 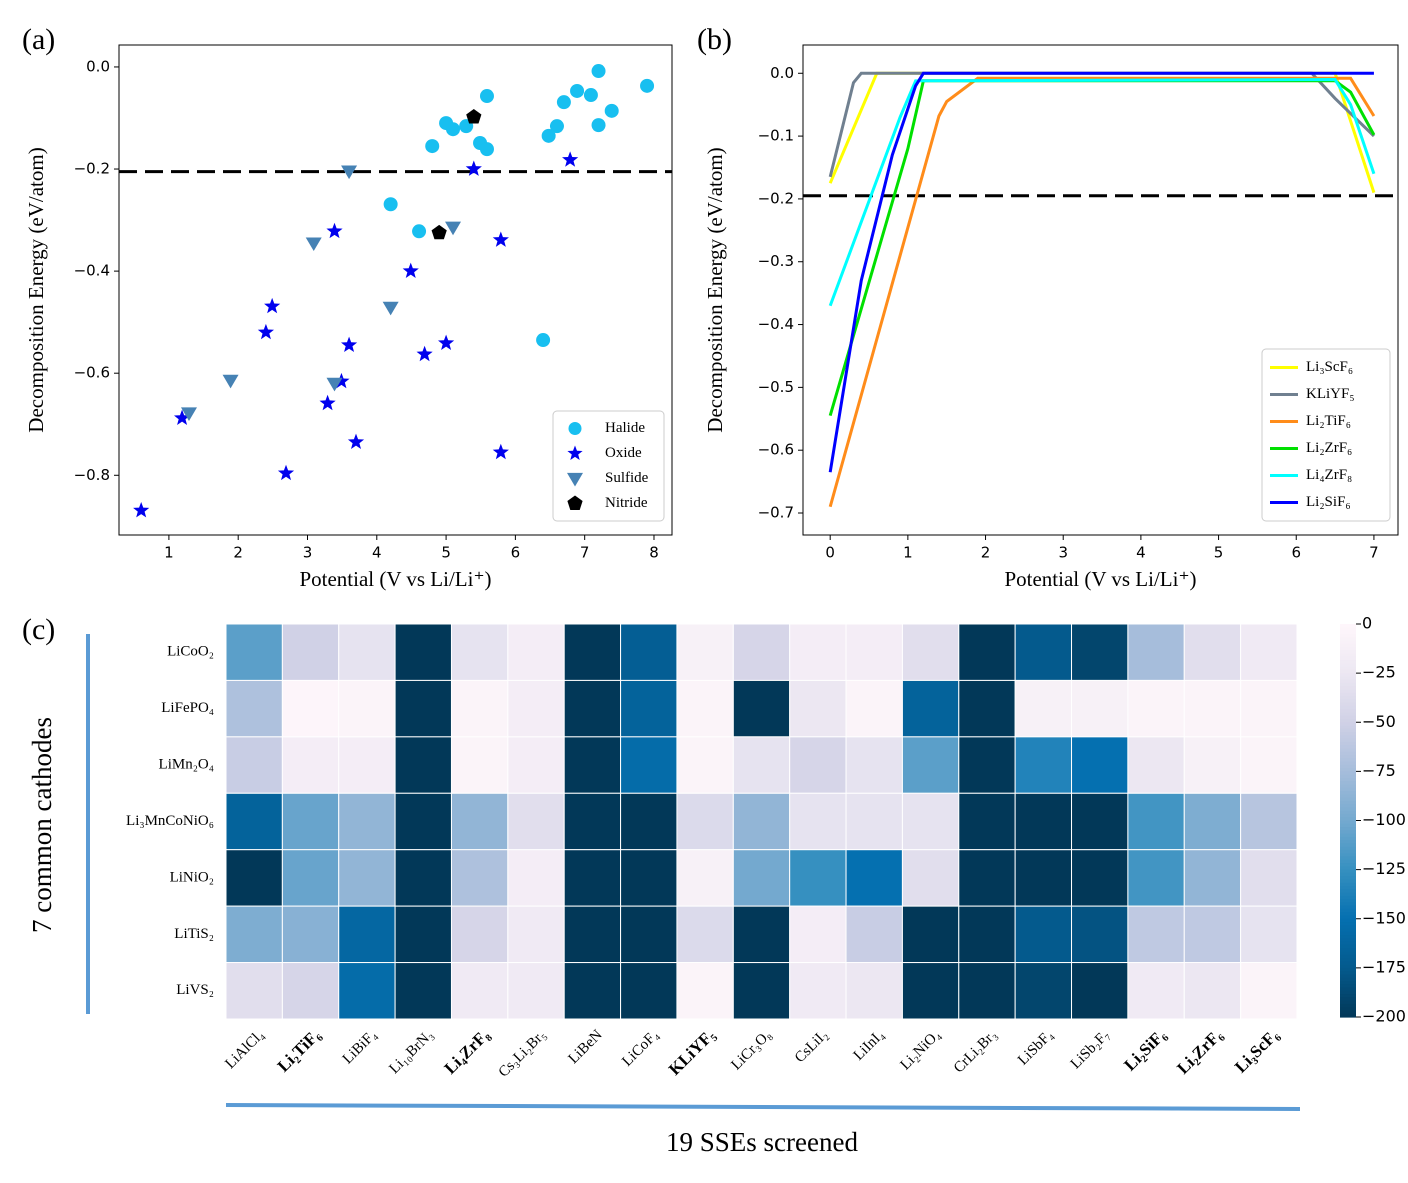 What do you see at coordinates (194, 934) in the screenshot?
I see `row-label: LiTiS₂` at bounding box center [194, 934].